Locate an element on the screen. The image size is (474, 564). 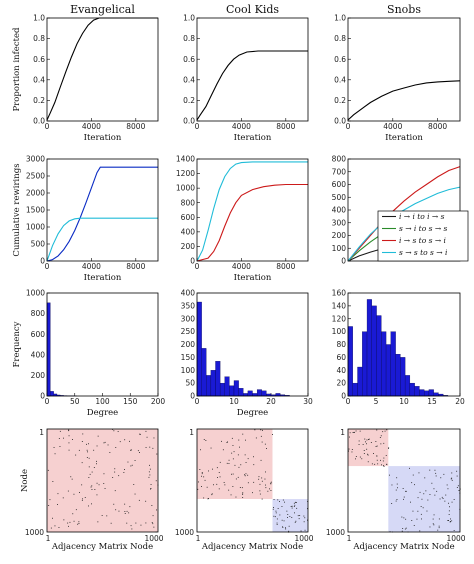
x-axis-label: Degree is located at coordinates (252, 413).